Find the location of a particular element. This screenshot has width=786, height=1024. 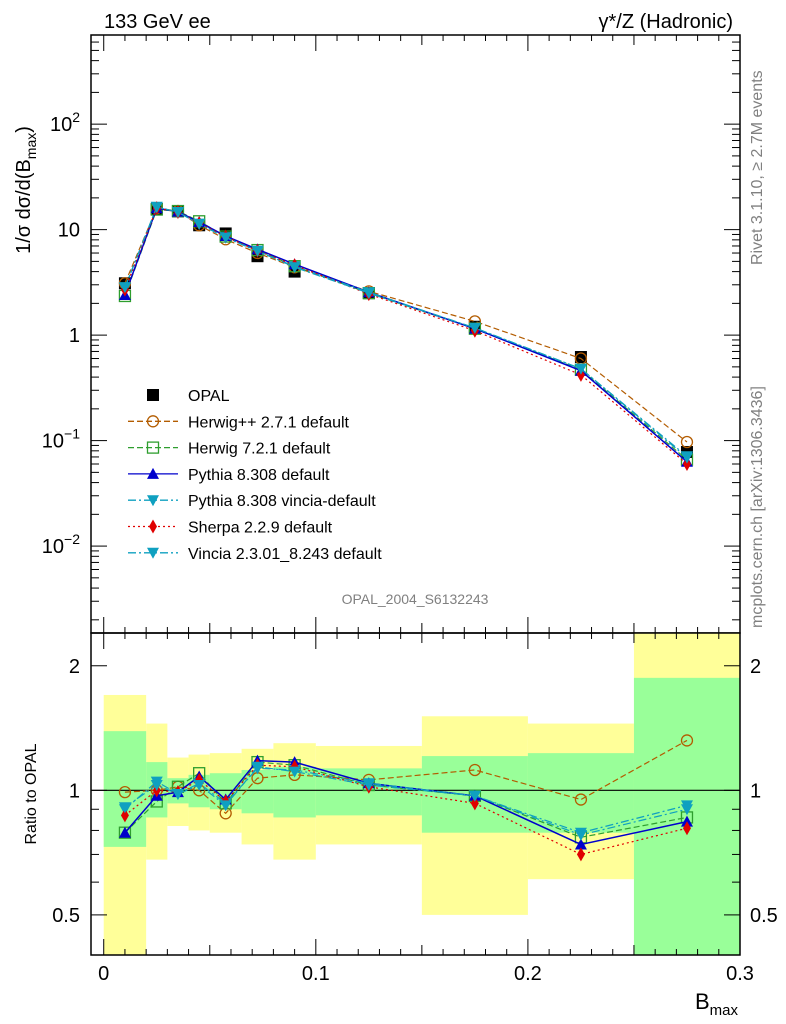

legend-entry: Herwig 7.2.1 default is located at coordinates (229, 449).